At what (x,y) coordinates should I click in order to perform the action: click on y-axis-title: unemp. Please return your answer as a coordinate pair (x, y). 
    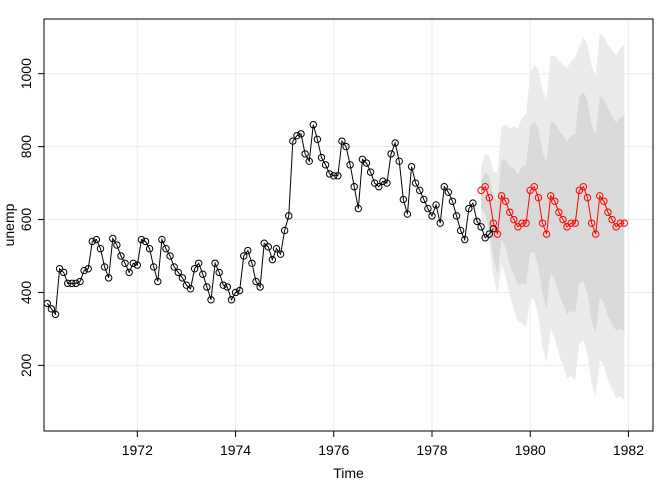
    Looking at the image, I should click on (9, 224).